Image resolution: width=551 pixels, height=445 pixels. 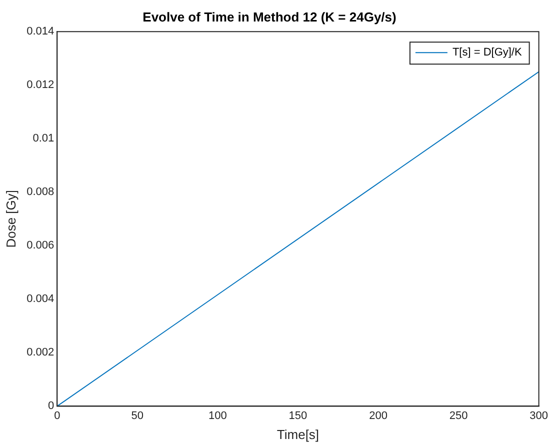 What do you see at coordinates (487, 52) in the screenshot?
I see `legend-label: T[s] = D[Gy]/K` at bounding box center [487, 52].